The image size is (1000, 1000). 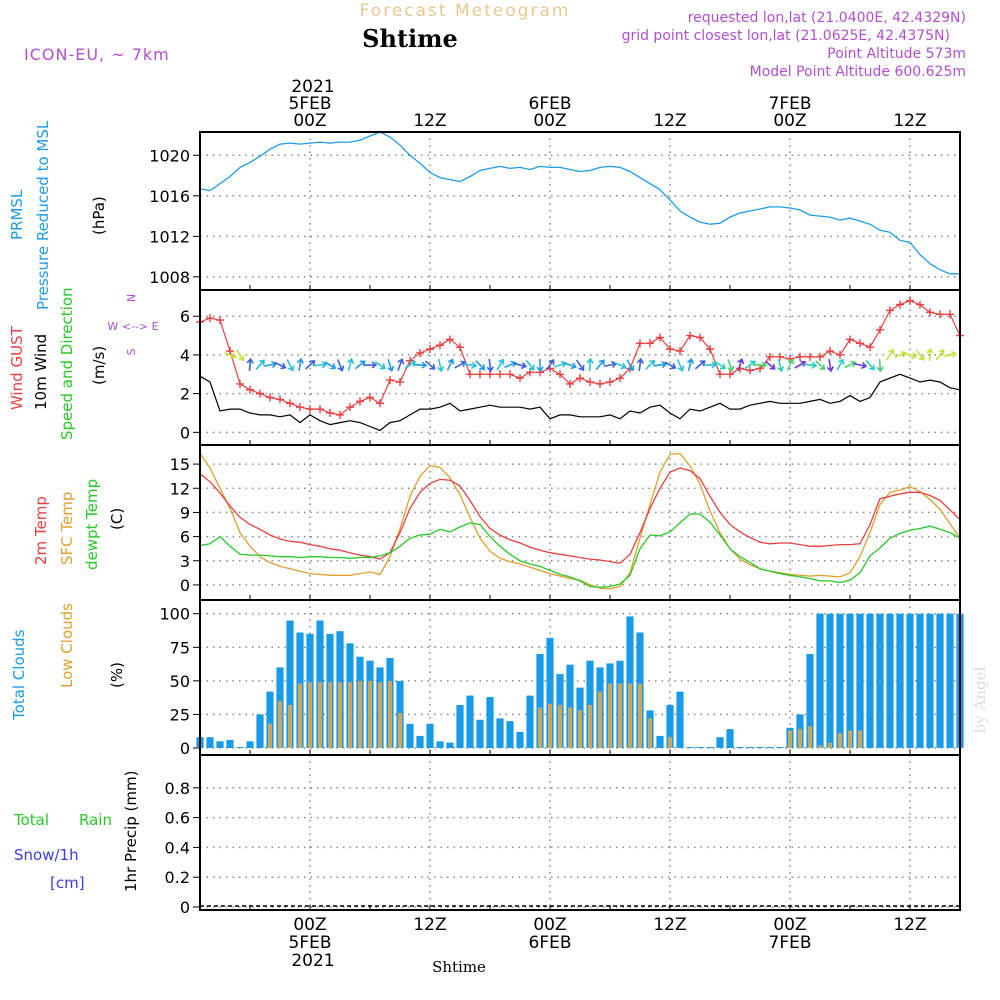 I want to click on label-total: Total, so click(x=31, y=820).